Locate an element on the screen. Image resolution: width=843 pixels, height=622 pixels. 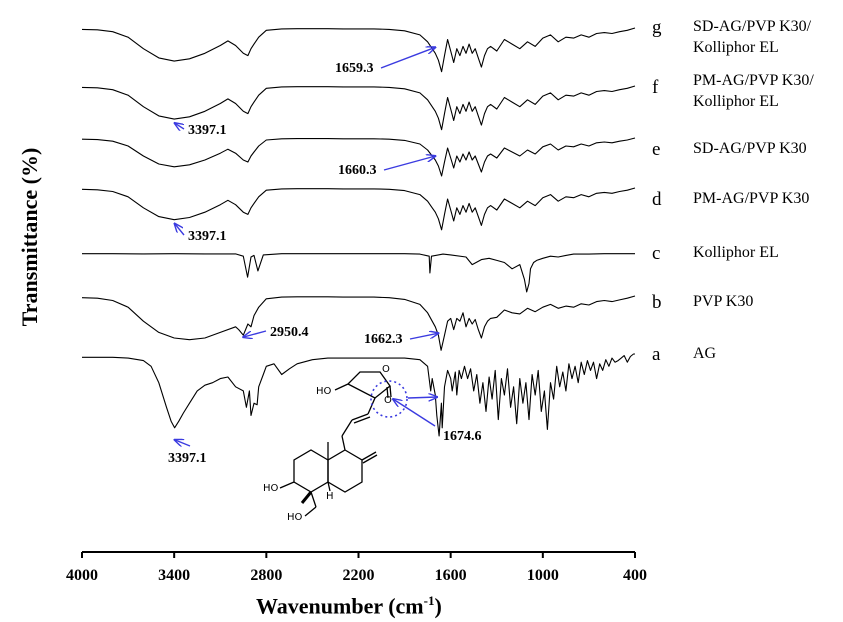
x-tick-label-2200: 2200 is located at coordinates (359, 575).